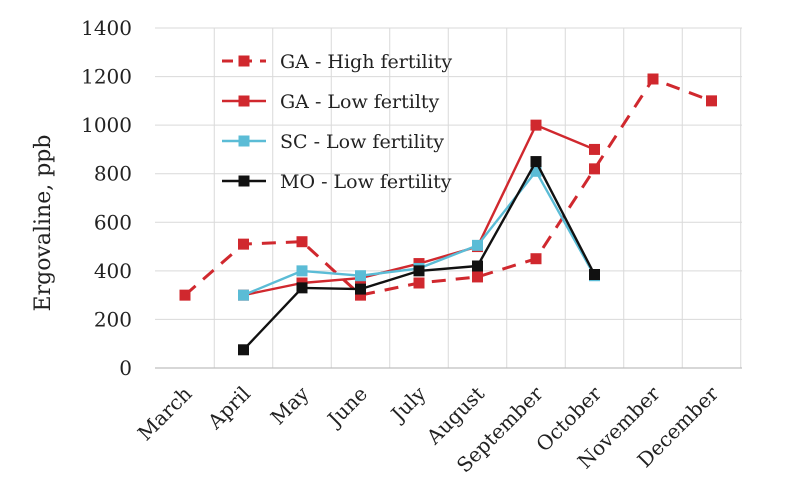 The height and width of the screenshot is (494, 800). I want to click on x-tick-label: April, so click(228, 408).